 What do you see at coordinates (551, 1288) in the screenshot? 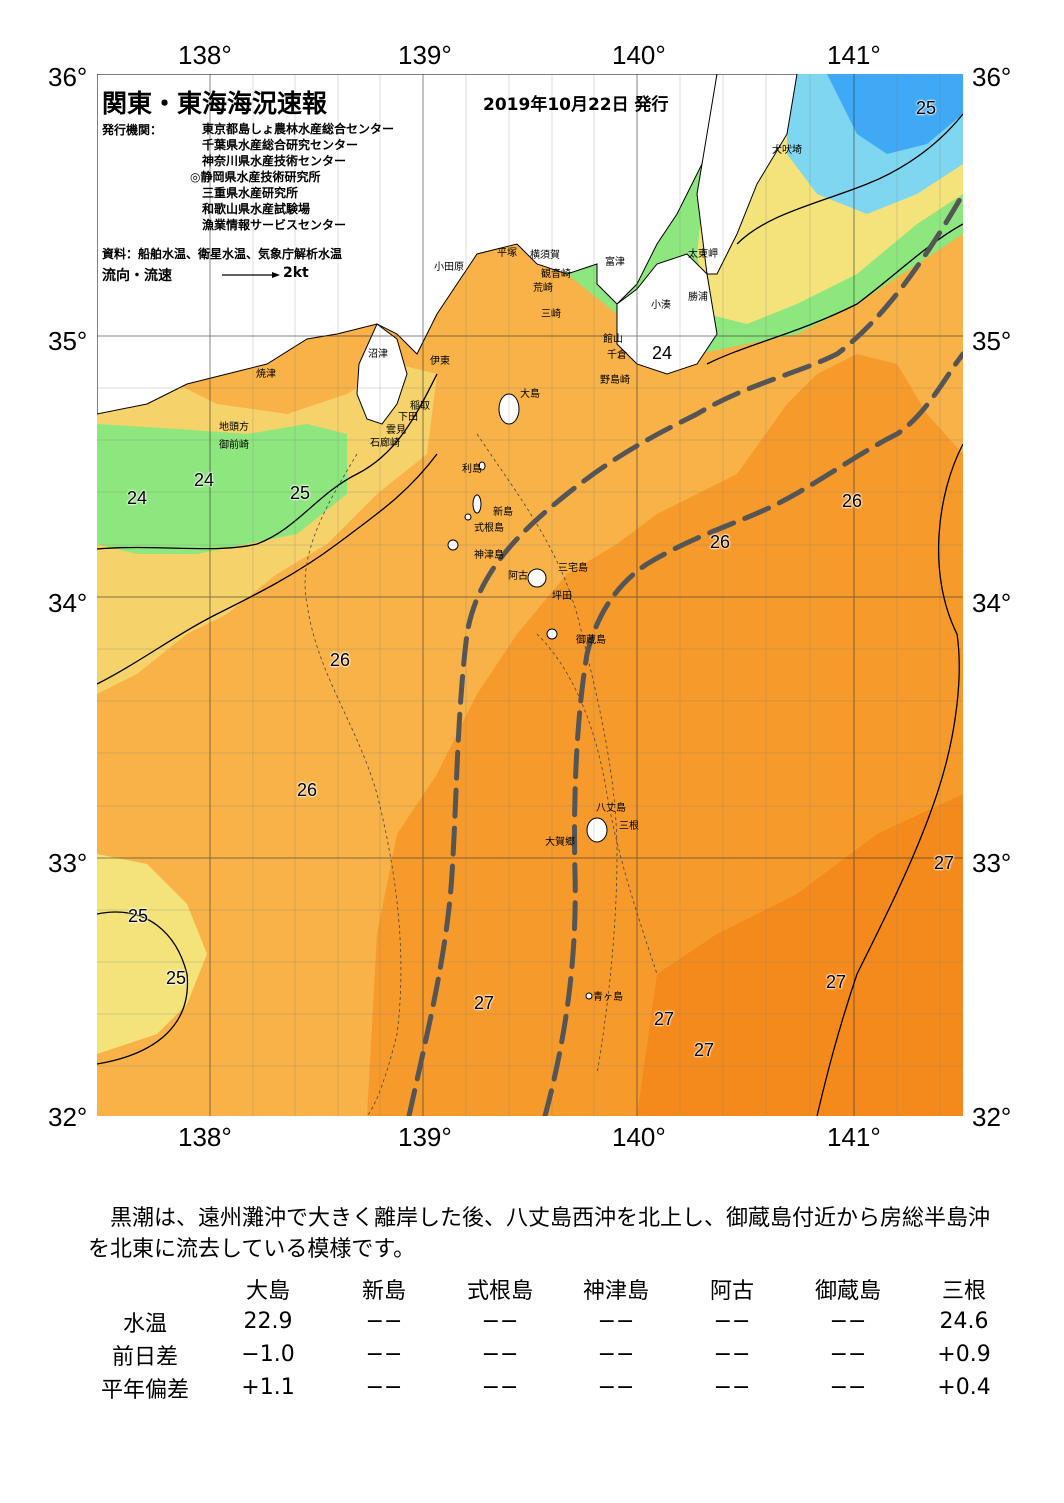
I see `table-header-row: 大島 新島 式根島 神津島 阿古 御蔵島 三根` at bounding box center [551, 1288].